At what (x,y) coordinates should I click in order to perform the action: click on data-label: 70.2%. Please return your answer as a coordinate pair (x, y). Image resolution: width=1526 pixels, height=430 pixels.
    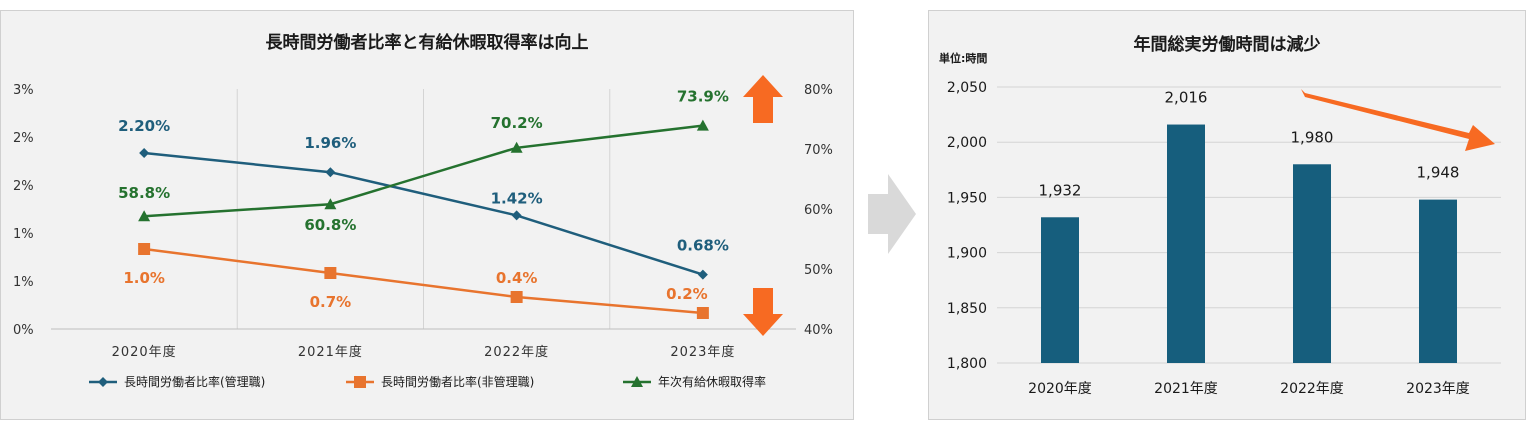
    Looking at the image, I should click on (517, 123).